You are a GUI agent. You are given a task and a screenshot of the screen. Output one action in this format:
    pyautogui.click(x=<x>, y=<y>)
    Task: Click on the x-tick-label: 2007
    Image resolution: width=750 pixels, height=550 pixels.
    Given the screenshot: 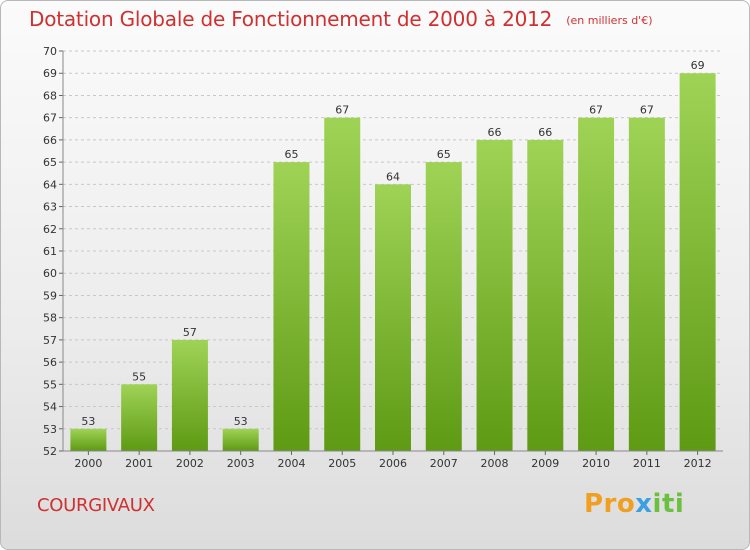 What is the action you would take?
    pyautogui.click(x=444, y=463)
    